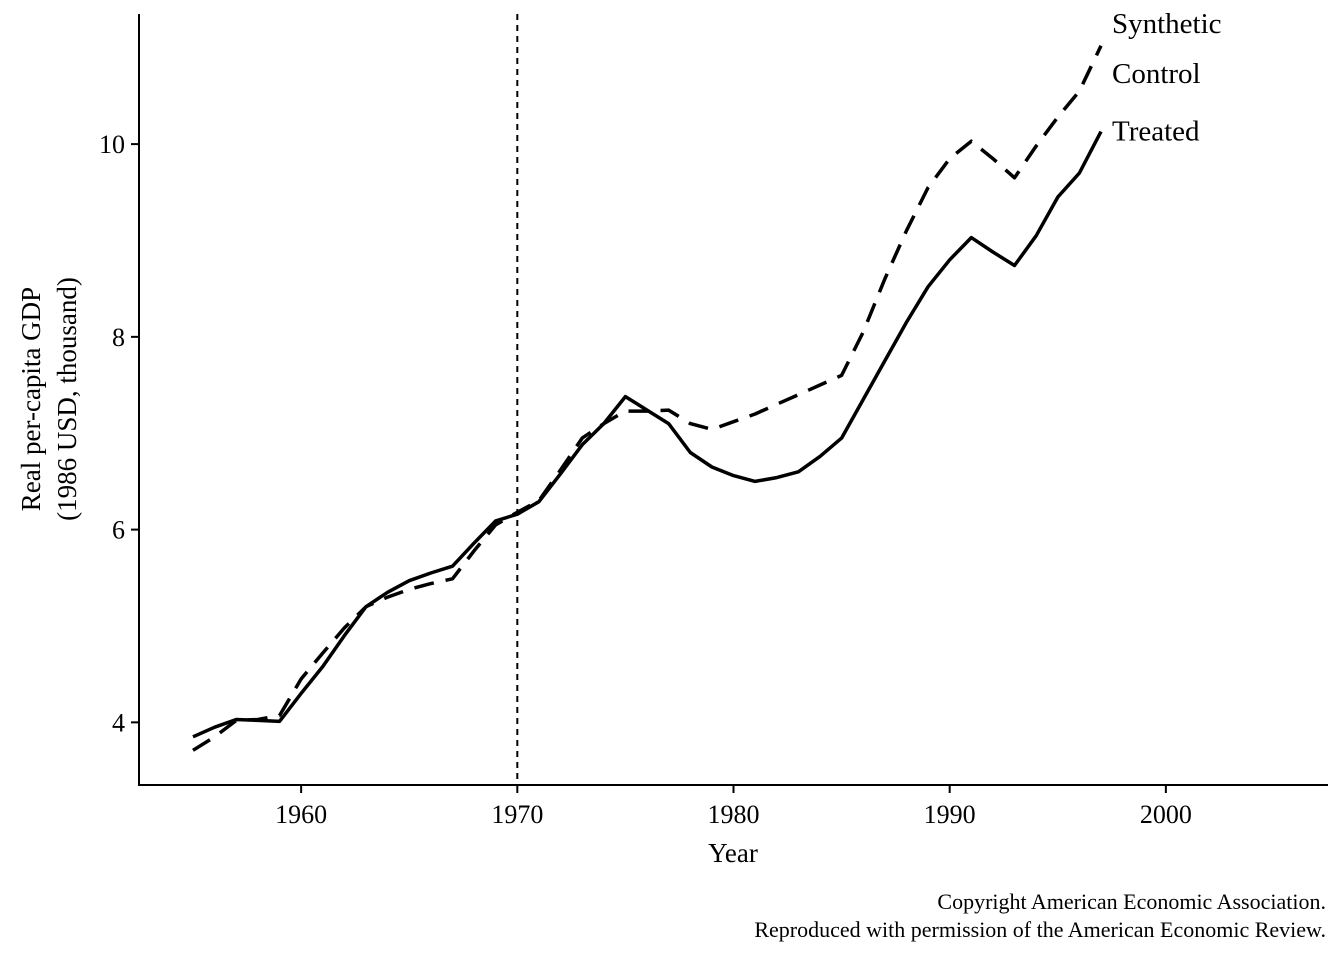  I want to click on series-label-treated: Treated, so click(1156, 132).